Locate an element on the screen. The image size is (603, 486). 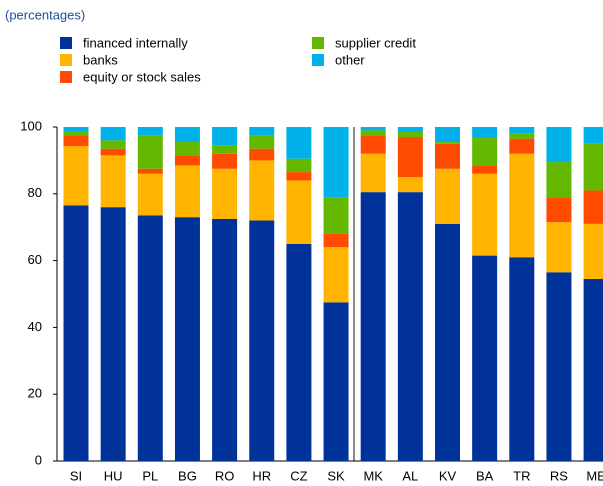
y-tick-label: 0 is located at coordinates (38, 459).